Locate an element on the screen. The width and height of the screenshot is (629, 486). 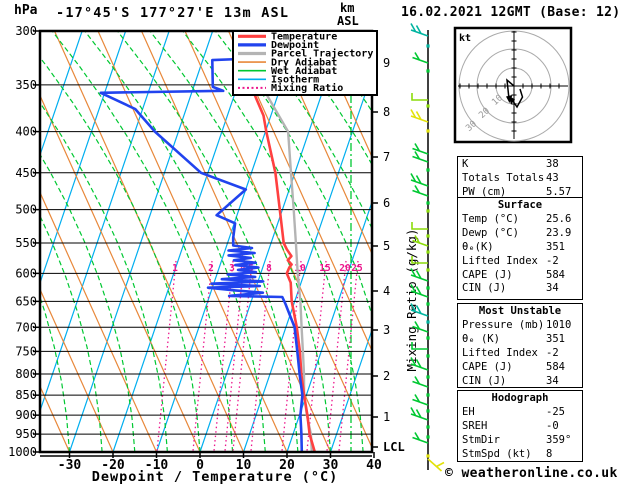
table-row: CIN (J) 34 is located at coordinates (520, 289).